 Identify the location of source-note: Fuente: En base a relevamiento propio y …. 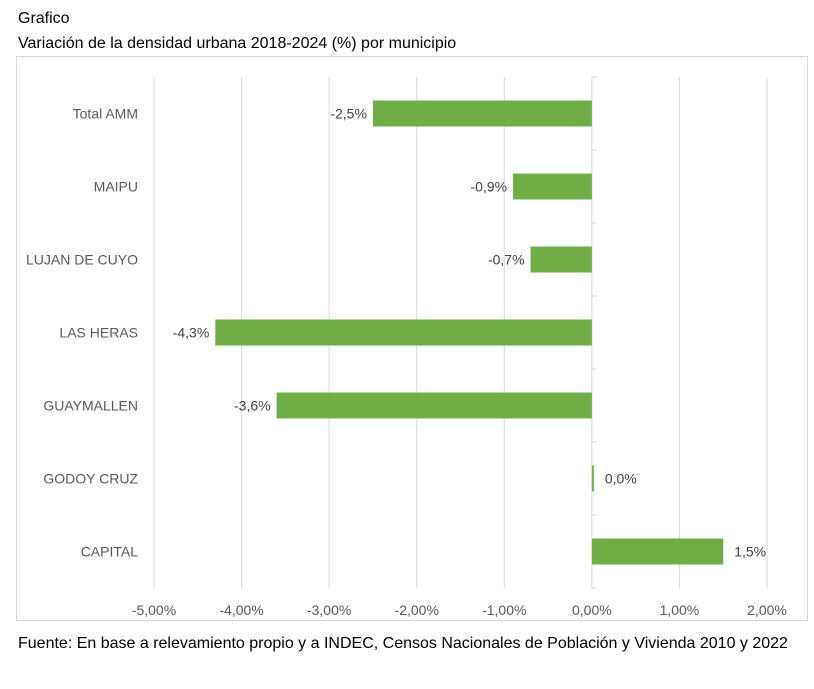
(403, 643).